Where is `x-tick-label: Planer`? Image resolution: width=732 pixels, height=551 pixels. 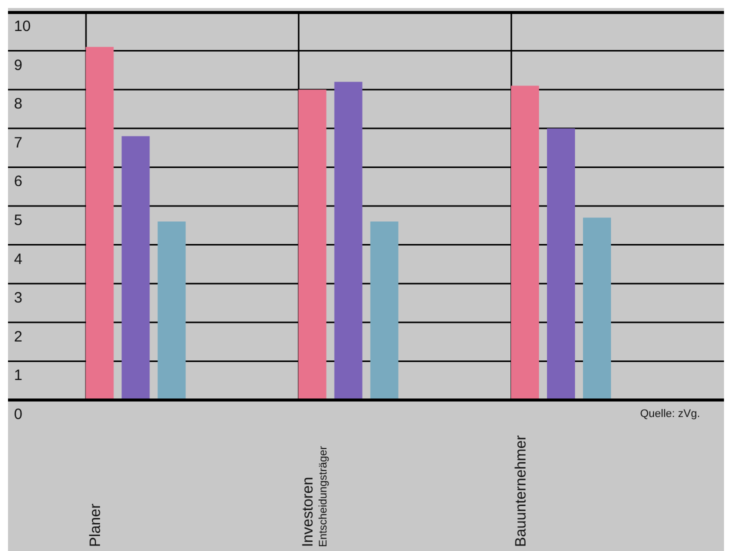 x-tick-label: Planer is located at coordinates (95, 525).